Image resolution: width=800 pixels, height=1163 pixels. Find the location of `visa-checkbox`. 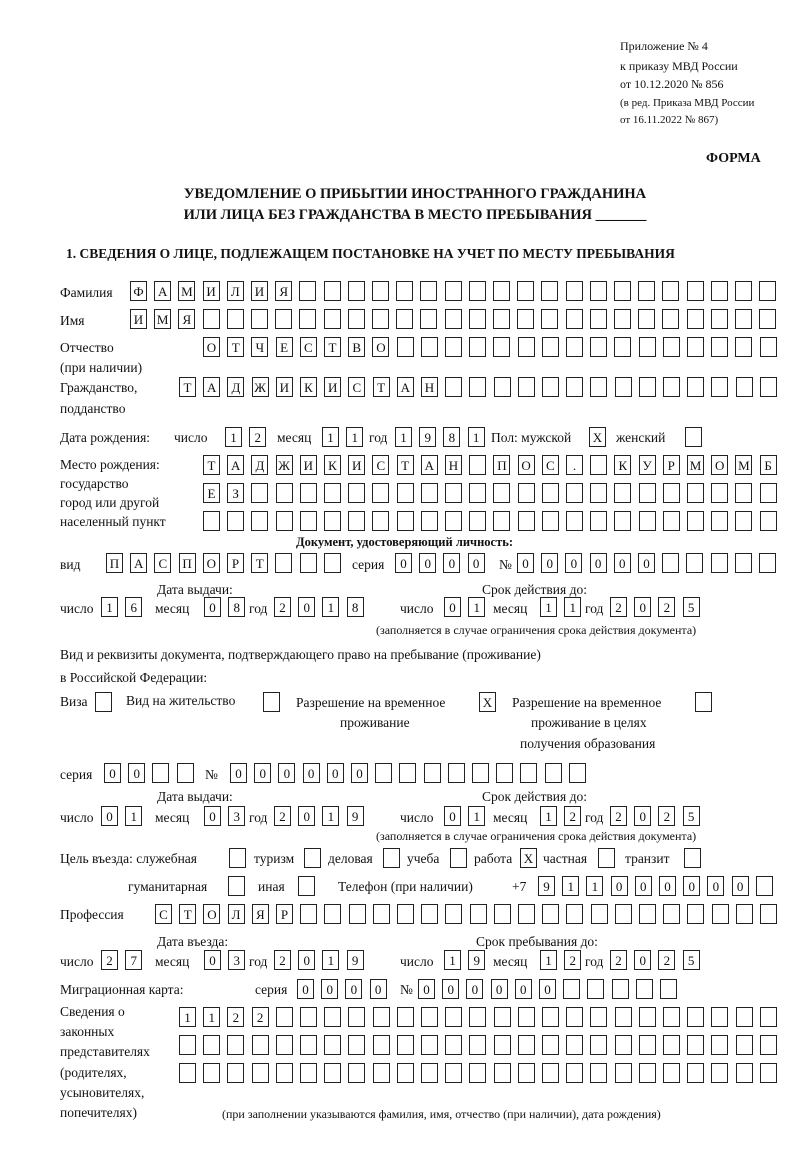

visa-checkbox is located at coordinates (103, 702).